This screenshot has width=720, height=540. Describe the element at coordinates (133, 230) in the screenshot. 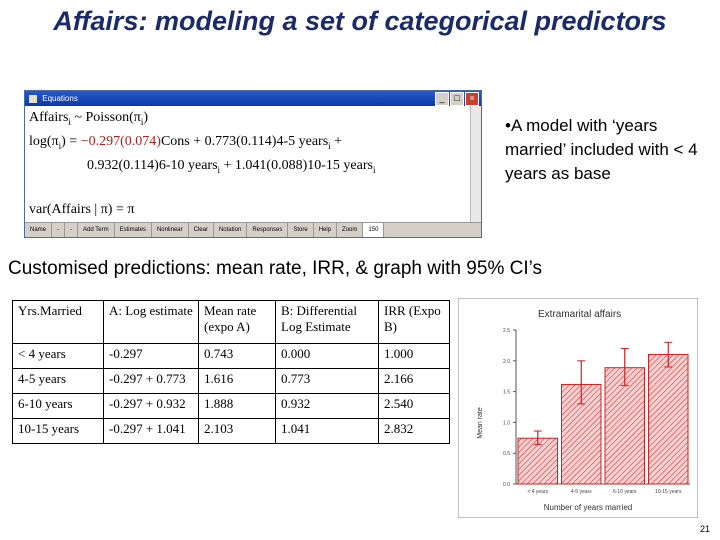

I see `toolbar-estimates-button: Estimates` at that location.